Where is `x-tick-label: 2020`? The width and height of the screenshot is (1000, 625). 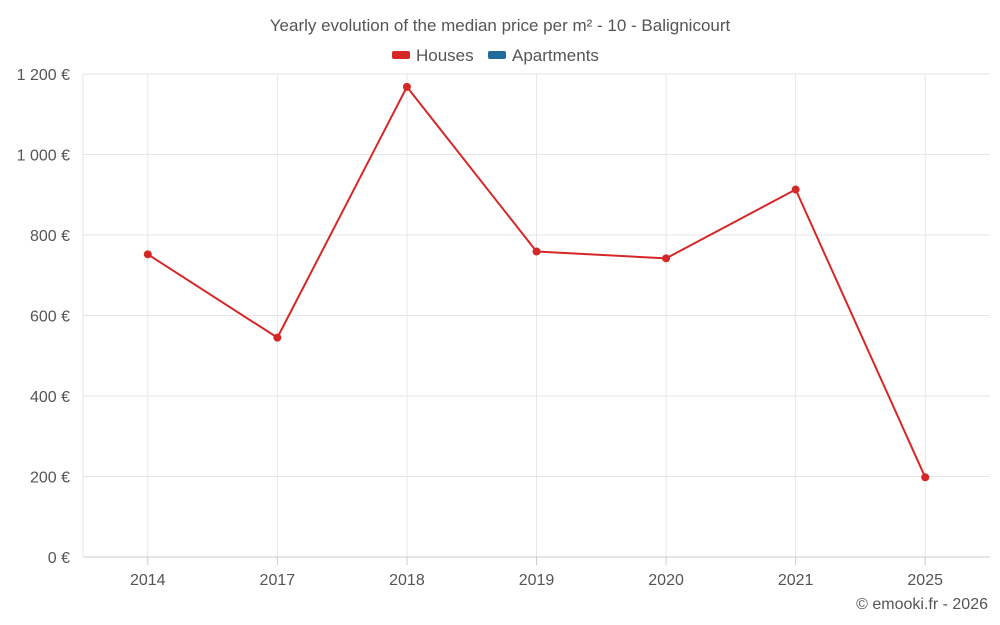 x-tick-label: 2020 is located at coordinates (666, 580).